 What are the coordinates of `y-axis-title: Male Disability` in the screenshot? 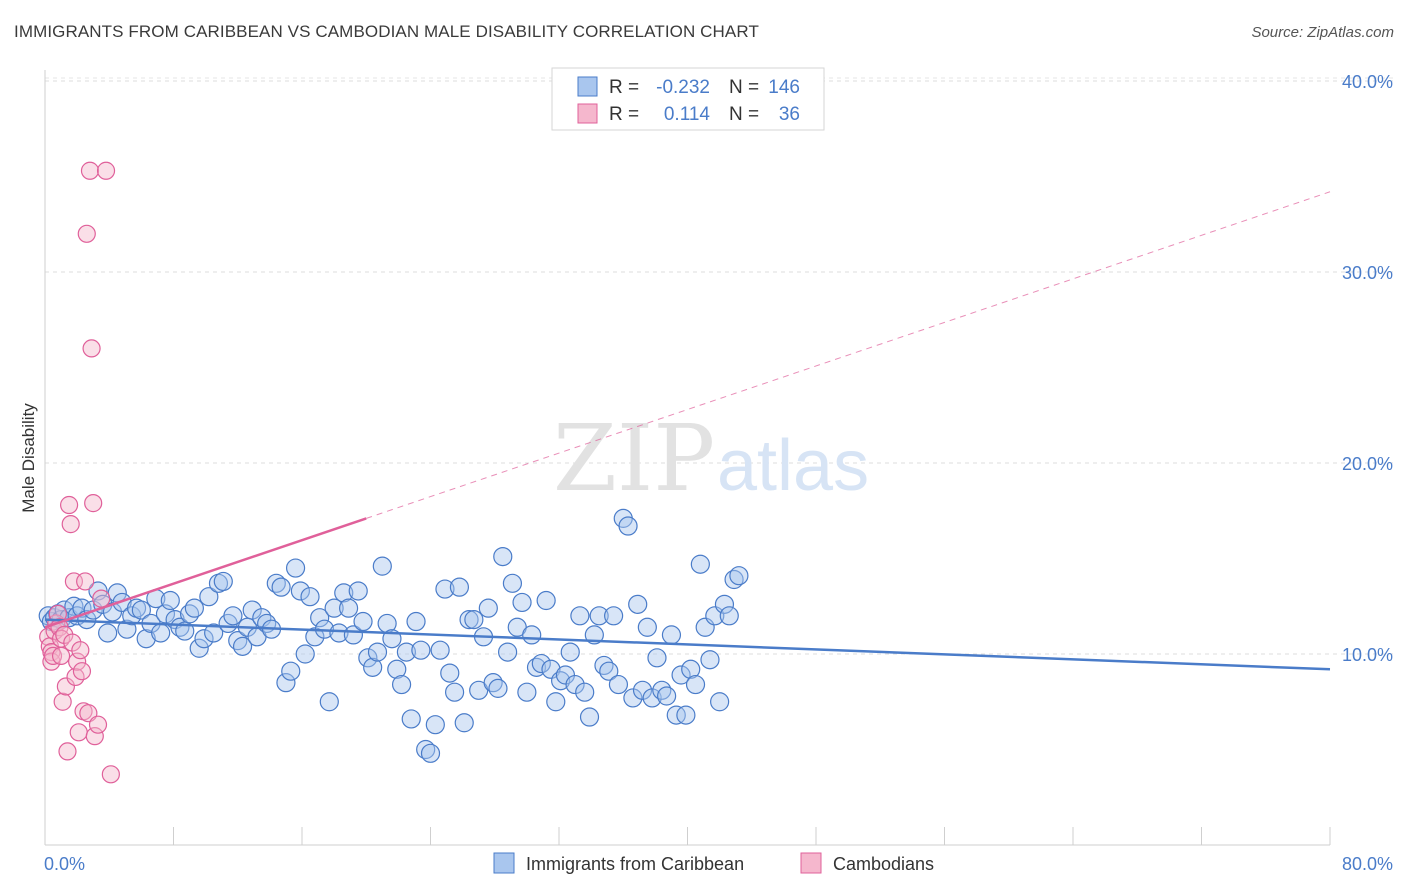 It's located at (28, 458).